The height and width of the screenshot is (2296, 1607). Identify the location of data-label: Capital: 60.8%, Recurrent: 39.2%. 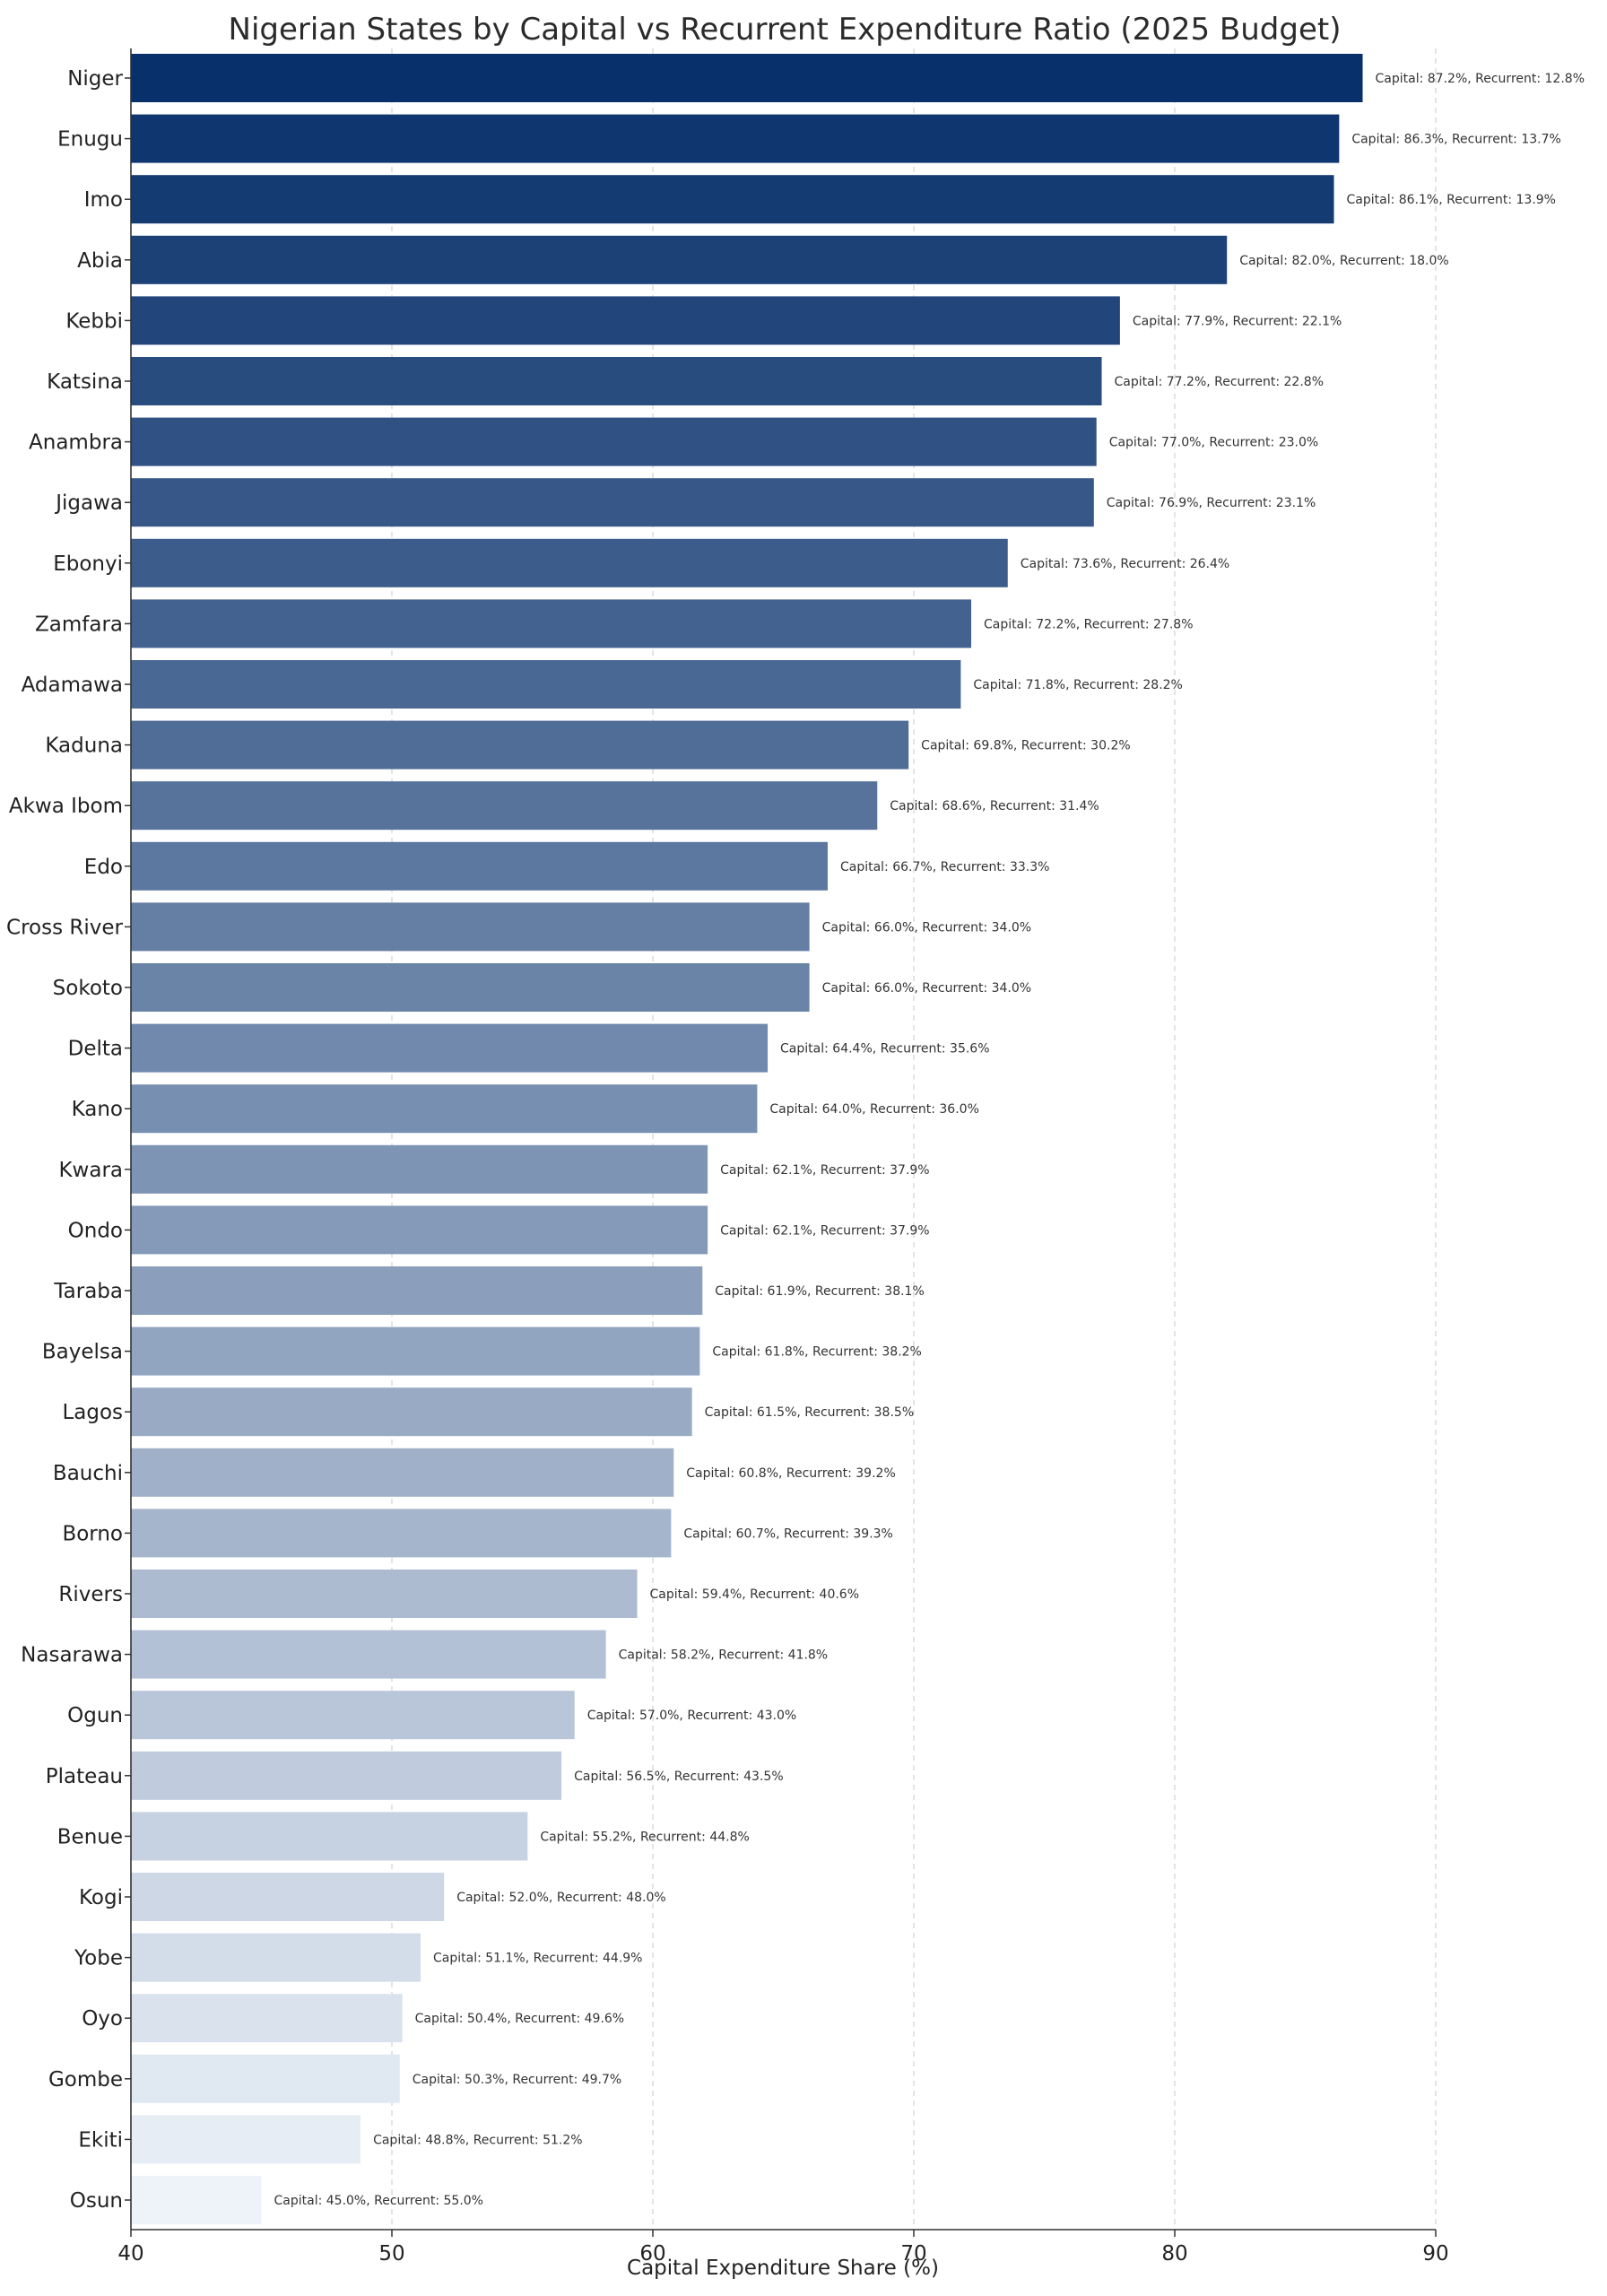
(791, 1473).